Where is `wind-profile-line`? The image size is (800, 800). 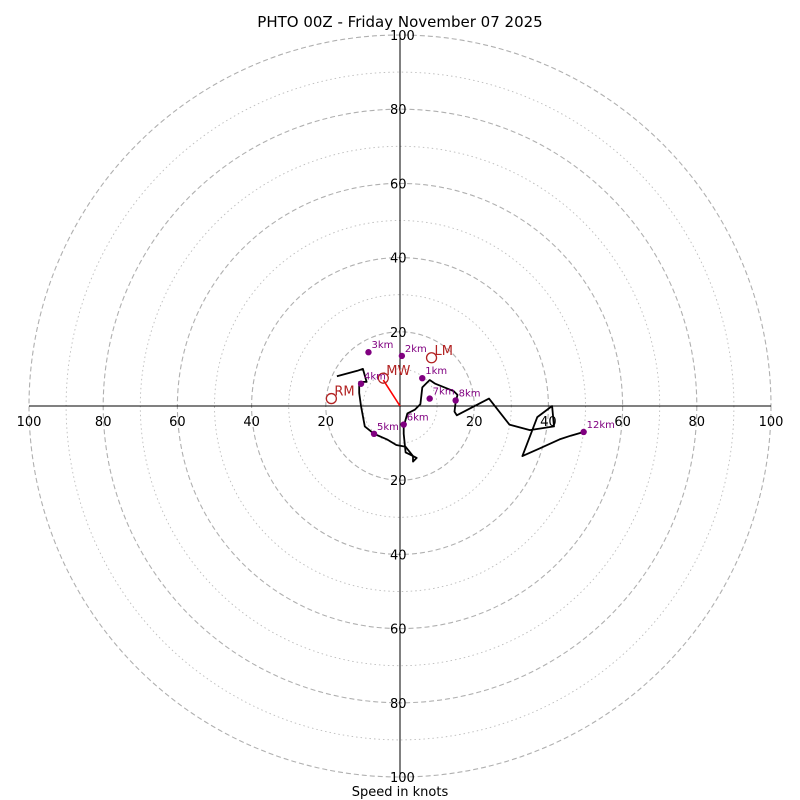 wind-profile-line is located at coordinates (460, 415).